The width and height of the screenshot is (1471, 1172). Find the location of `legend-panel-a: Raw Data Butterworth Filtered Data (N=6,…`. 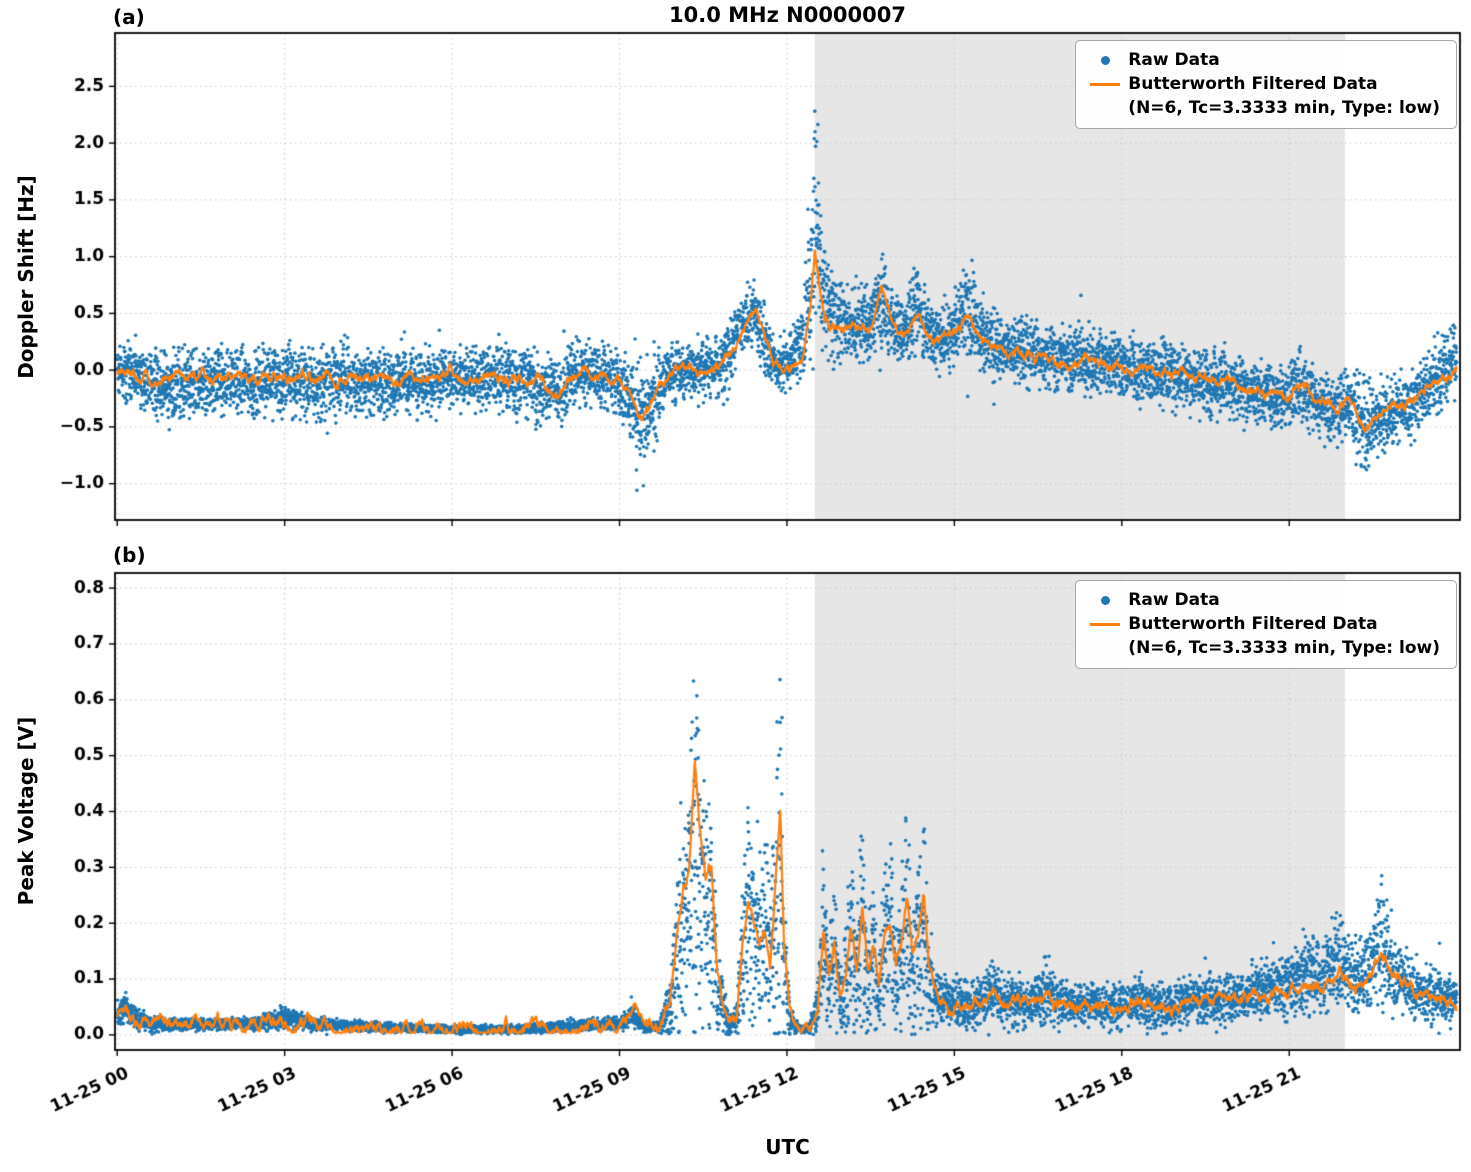

legend-panel-a: Raw Data Butterworth Filtered Data (N=6,… is located at coordinates (1266, 85).